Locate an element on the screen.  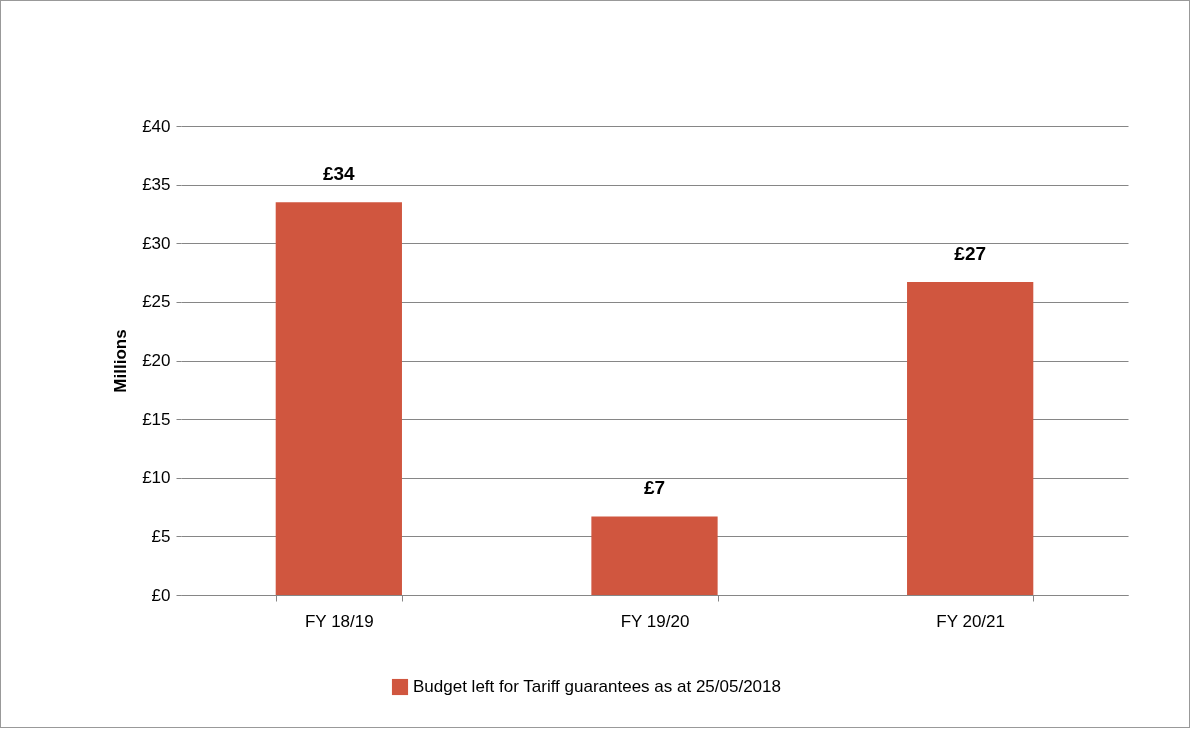
data-label: £7 is located at coordinates (654, 488).